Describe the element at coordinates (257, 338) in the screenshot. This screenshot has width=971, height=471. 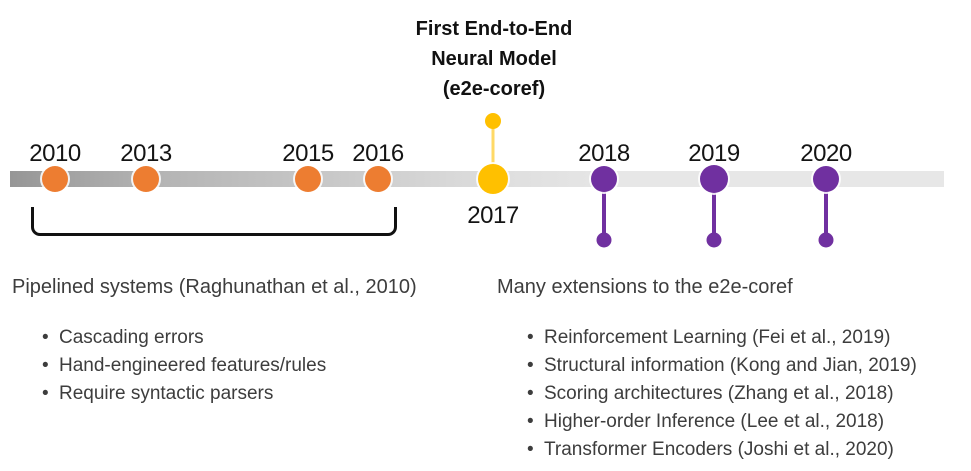
I see `list-item: Cascading errors` at that location.